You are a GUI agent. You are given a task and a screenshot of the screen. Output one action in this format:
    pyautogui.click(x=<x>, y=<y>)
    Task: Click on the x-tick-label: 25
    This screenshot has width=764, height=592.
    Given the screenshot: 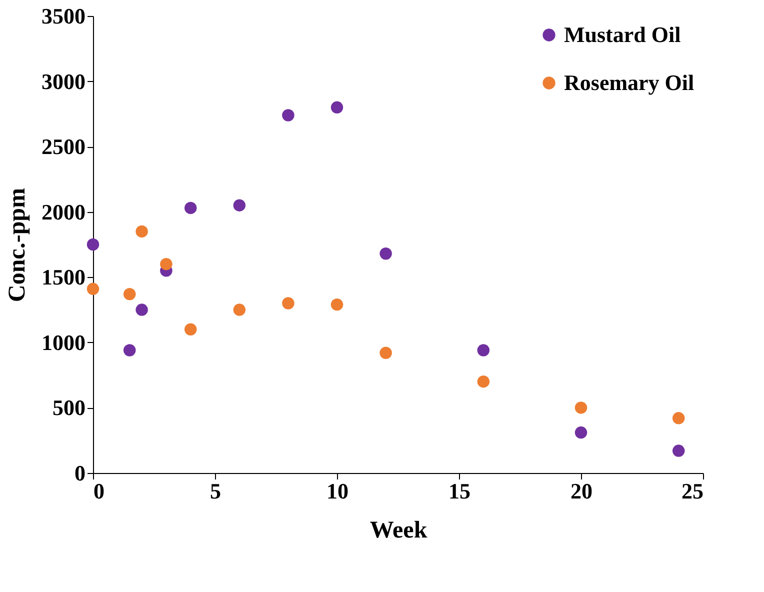 What is the action you would take?
    pyautogui.click(x=693, y=491)
    